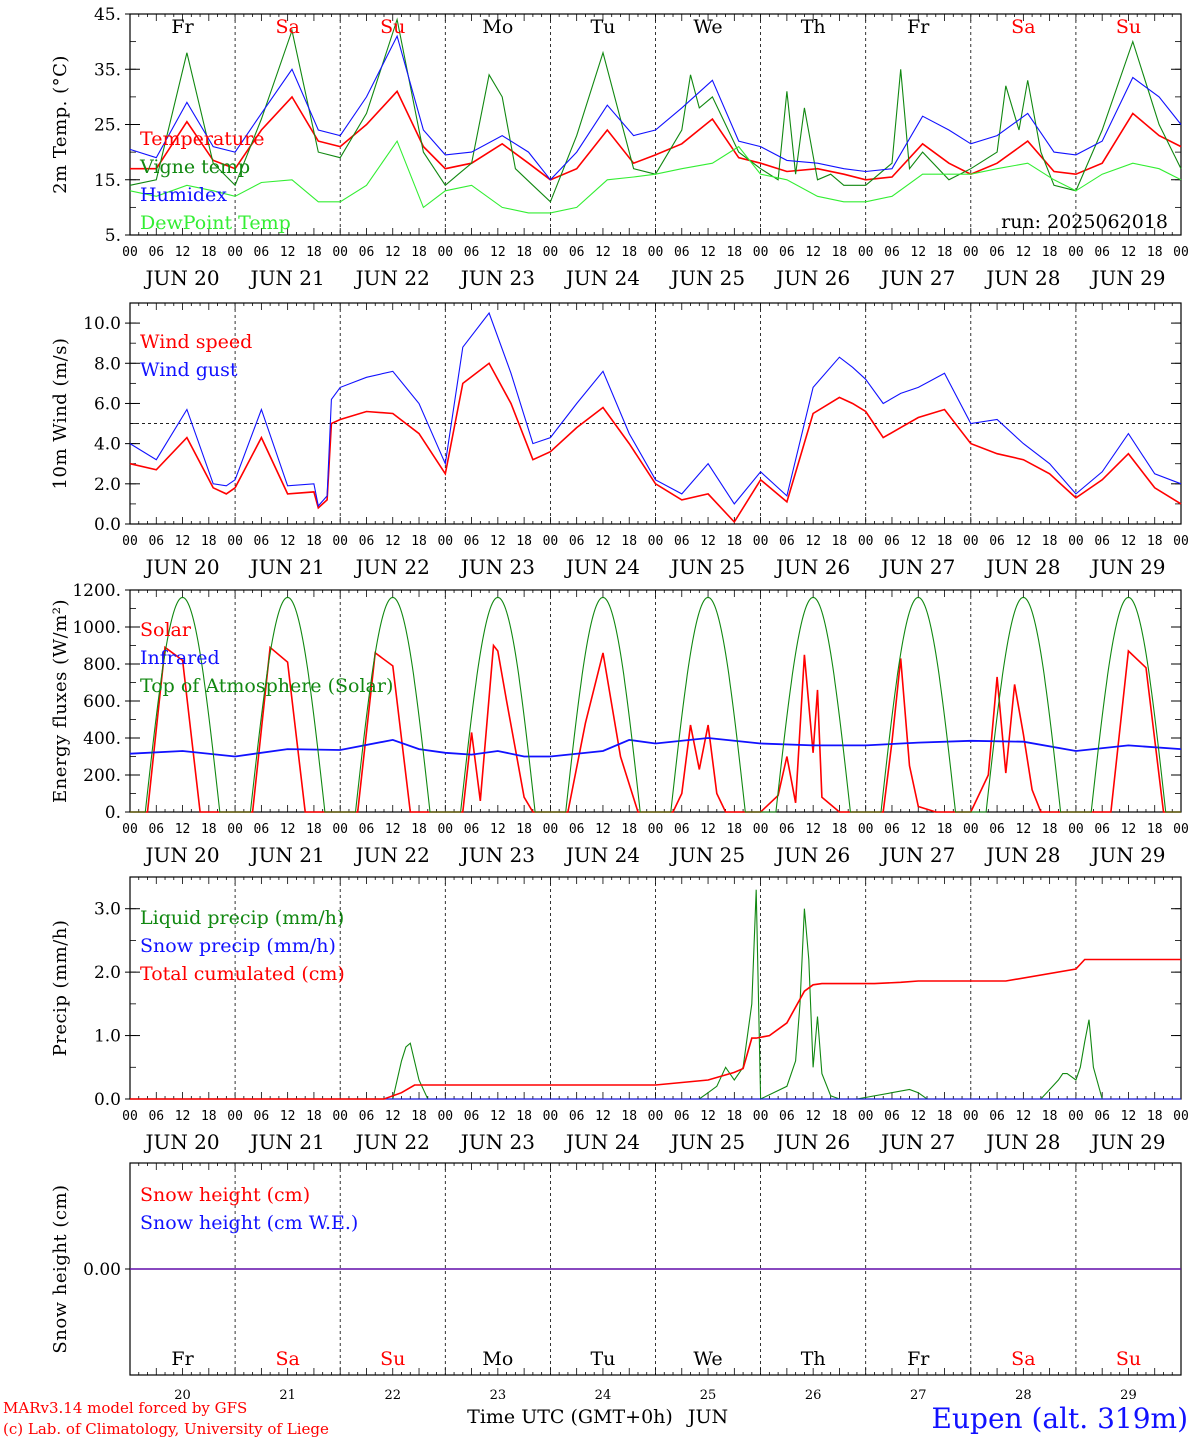 This screenshot has width=1194, height=1440. I want to click on y-tick-label: 1000., so click(96, 628).